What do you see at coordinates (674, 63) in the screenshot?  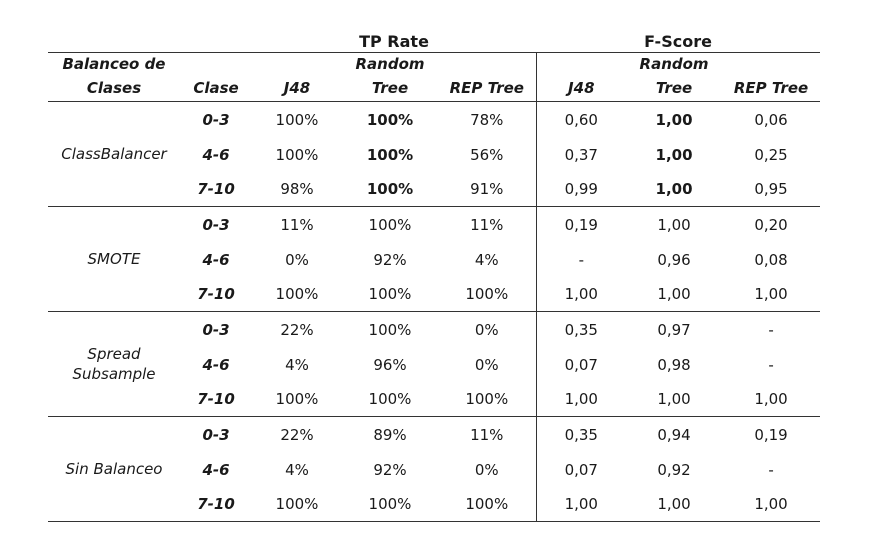 I see `f-random-header-line1: Random` at bounding box center [674, 63].